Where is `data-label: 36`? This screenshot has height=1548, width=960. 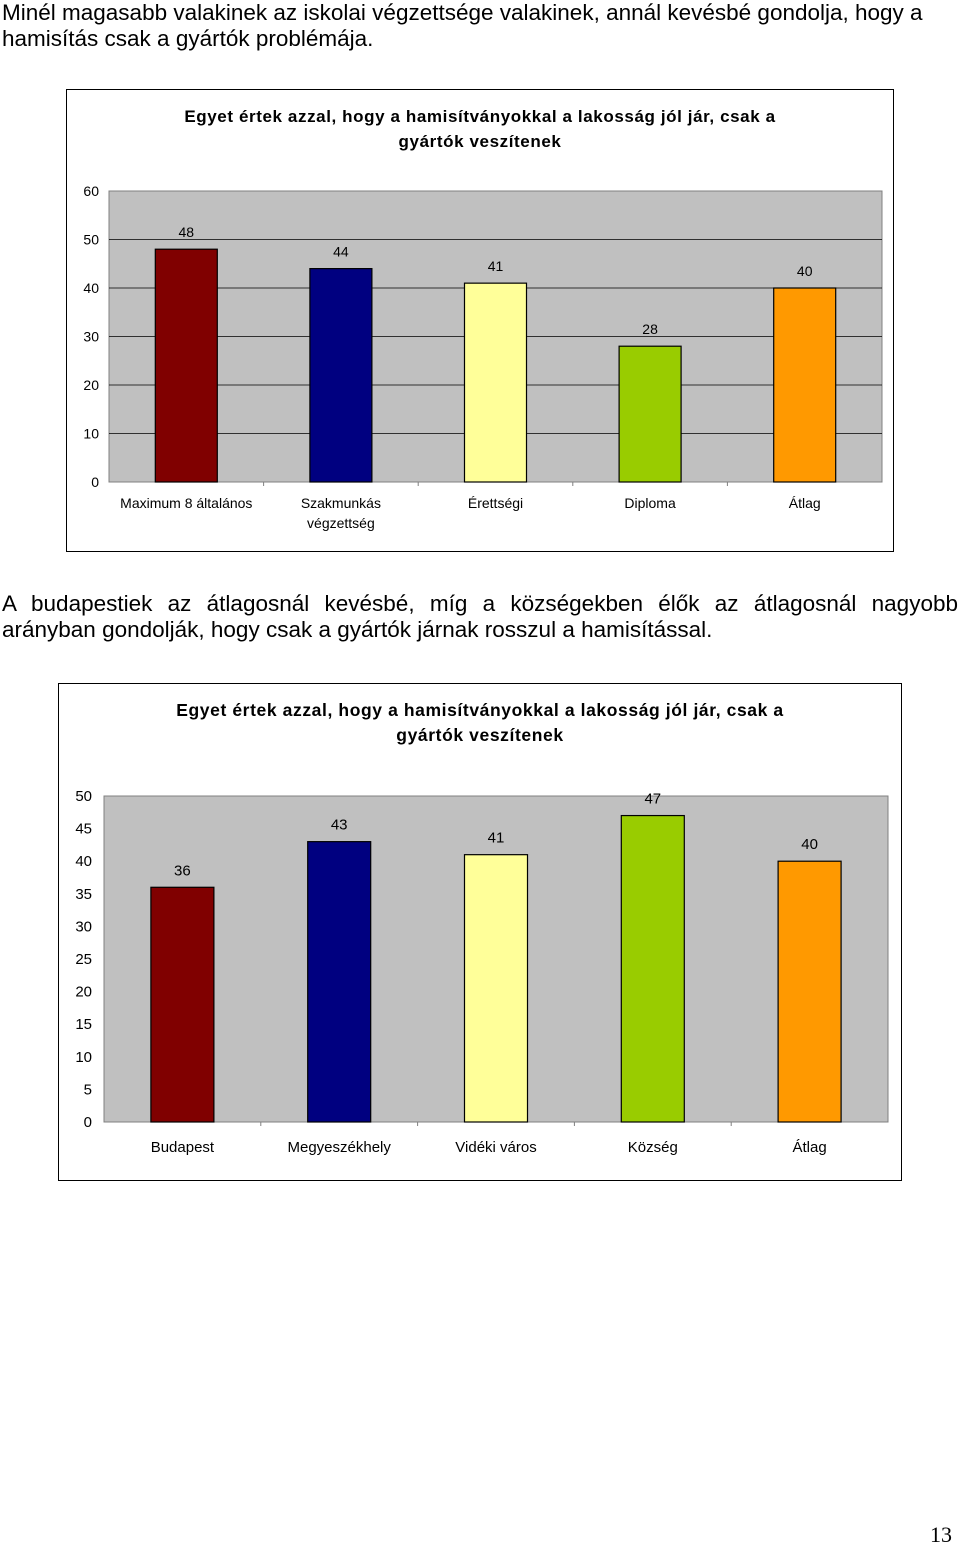 data-label: 36 is located at coordinates (182, 870).